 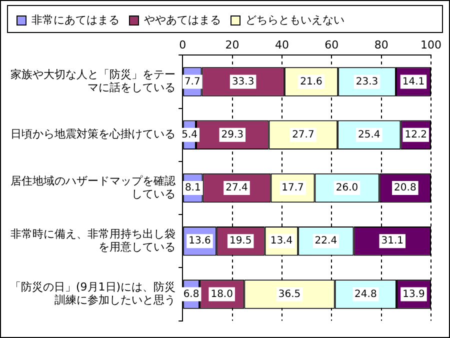 What do you see at coordinates (232, 45) in the screenshot?
I see `x-tick-label: 20` at bounding box center [232, 45].